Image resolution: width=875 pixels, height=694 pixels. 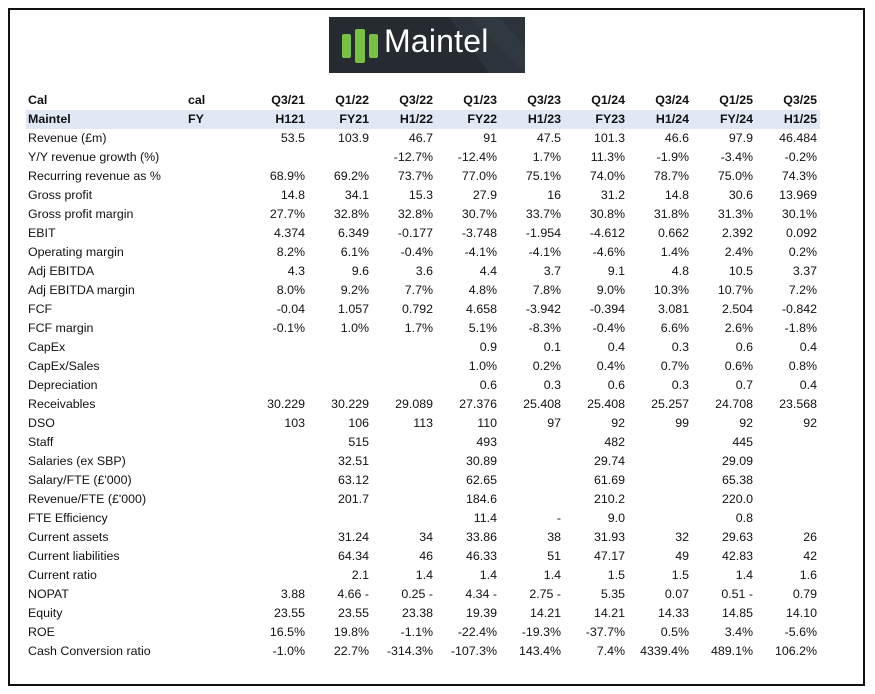 What do you see at coordinates (682, 537) in the screenshot?
I see `value-cell: 32` at bounding box center [682, 537].